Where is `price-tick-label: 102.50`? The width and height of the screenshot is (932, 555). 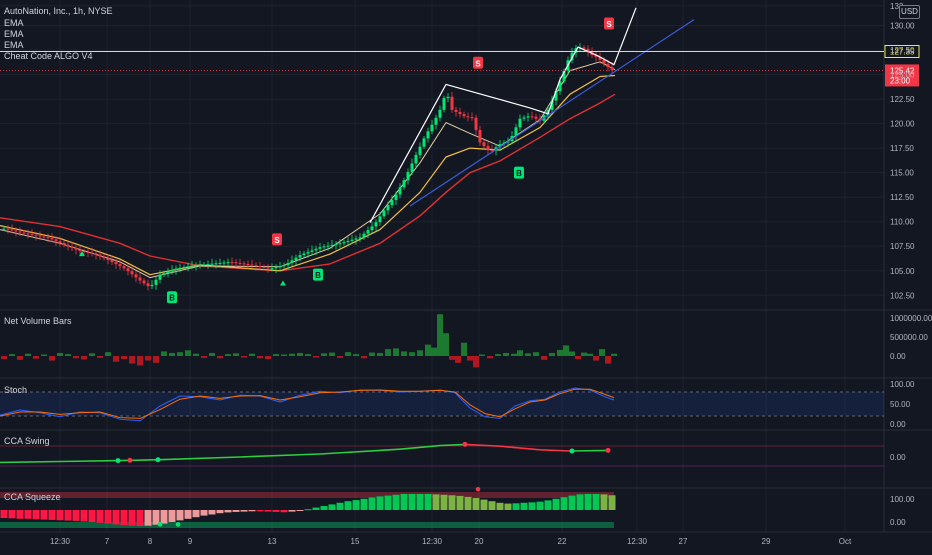 price-tick-label: 102.50 is located at coordinates (902, 295).